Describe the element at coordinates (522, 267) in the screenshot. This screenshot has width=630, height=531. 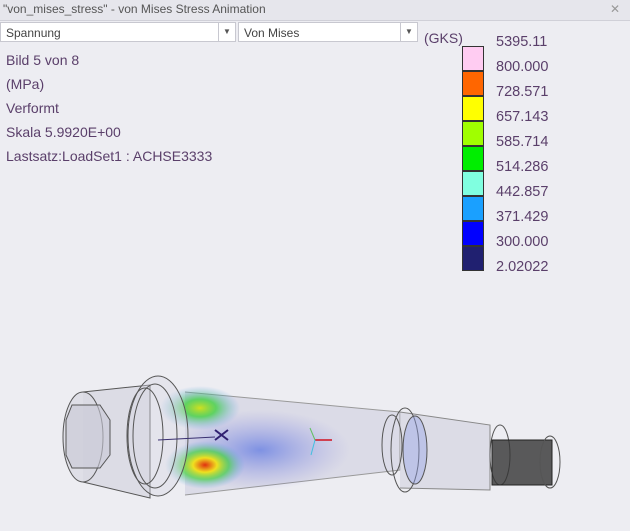
I see `legend-label: 2.02022` at that location.